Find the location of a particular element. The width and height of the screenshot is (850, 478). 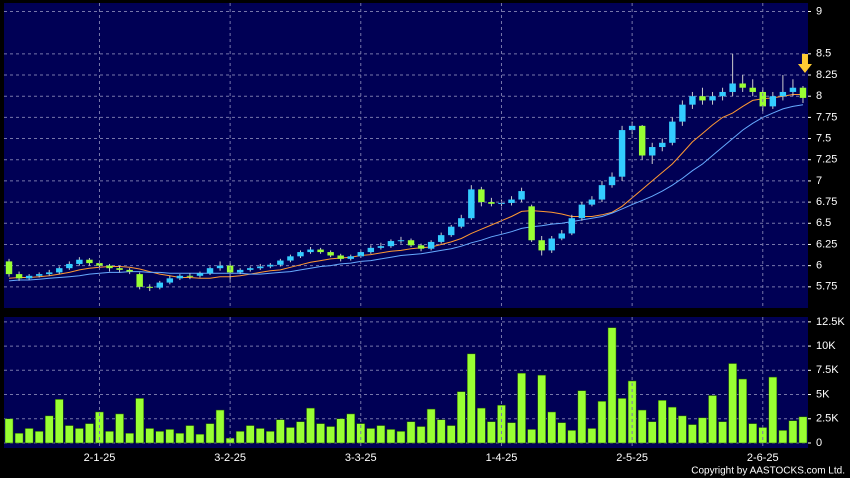

y-tick-label: 7 is located at coordinates (819, 181).